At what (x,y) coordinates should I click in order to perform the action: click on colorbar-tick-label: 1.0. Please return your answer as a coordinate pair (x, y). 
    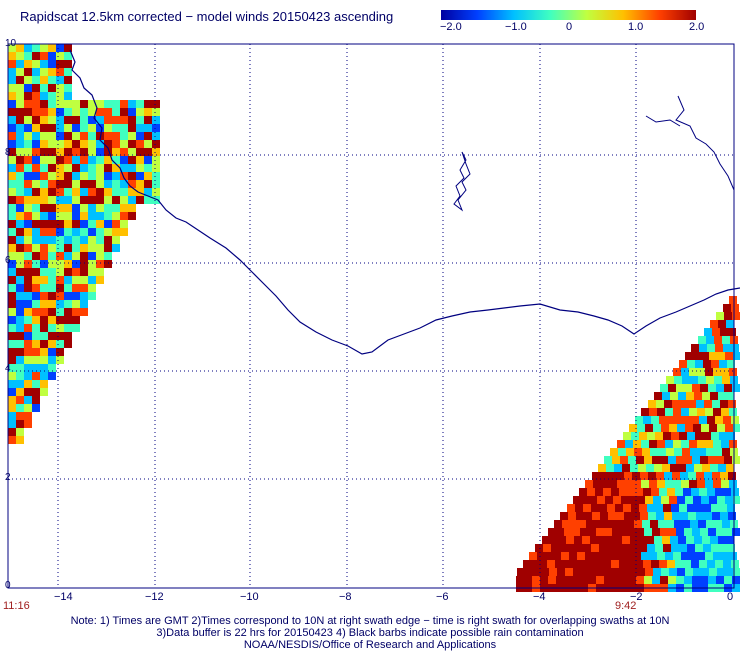
    Looking at the image, I should click on (636, 27).